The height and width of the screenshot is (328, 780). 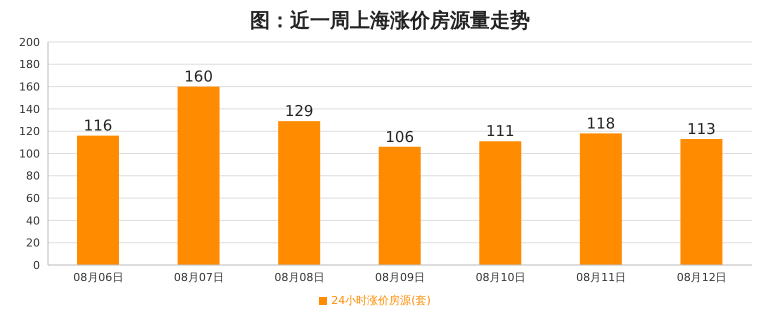 I want to click on data-label: 160, so click(x=198, y=77).